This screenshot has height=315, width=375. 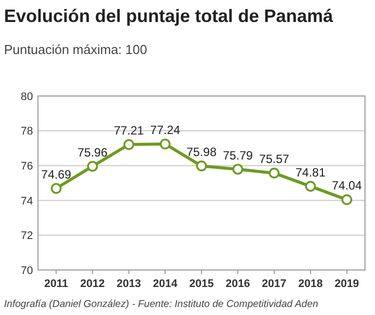 I want to click on data-label: 77.21, so click(x=129, y=131).